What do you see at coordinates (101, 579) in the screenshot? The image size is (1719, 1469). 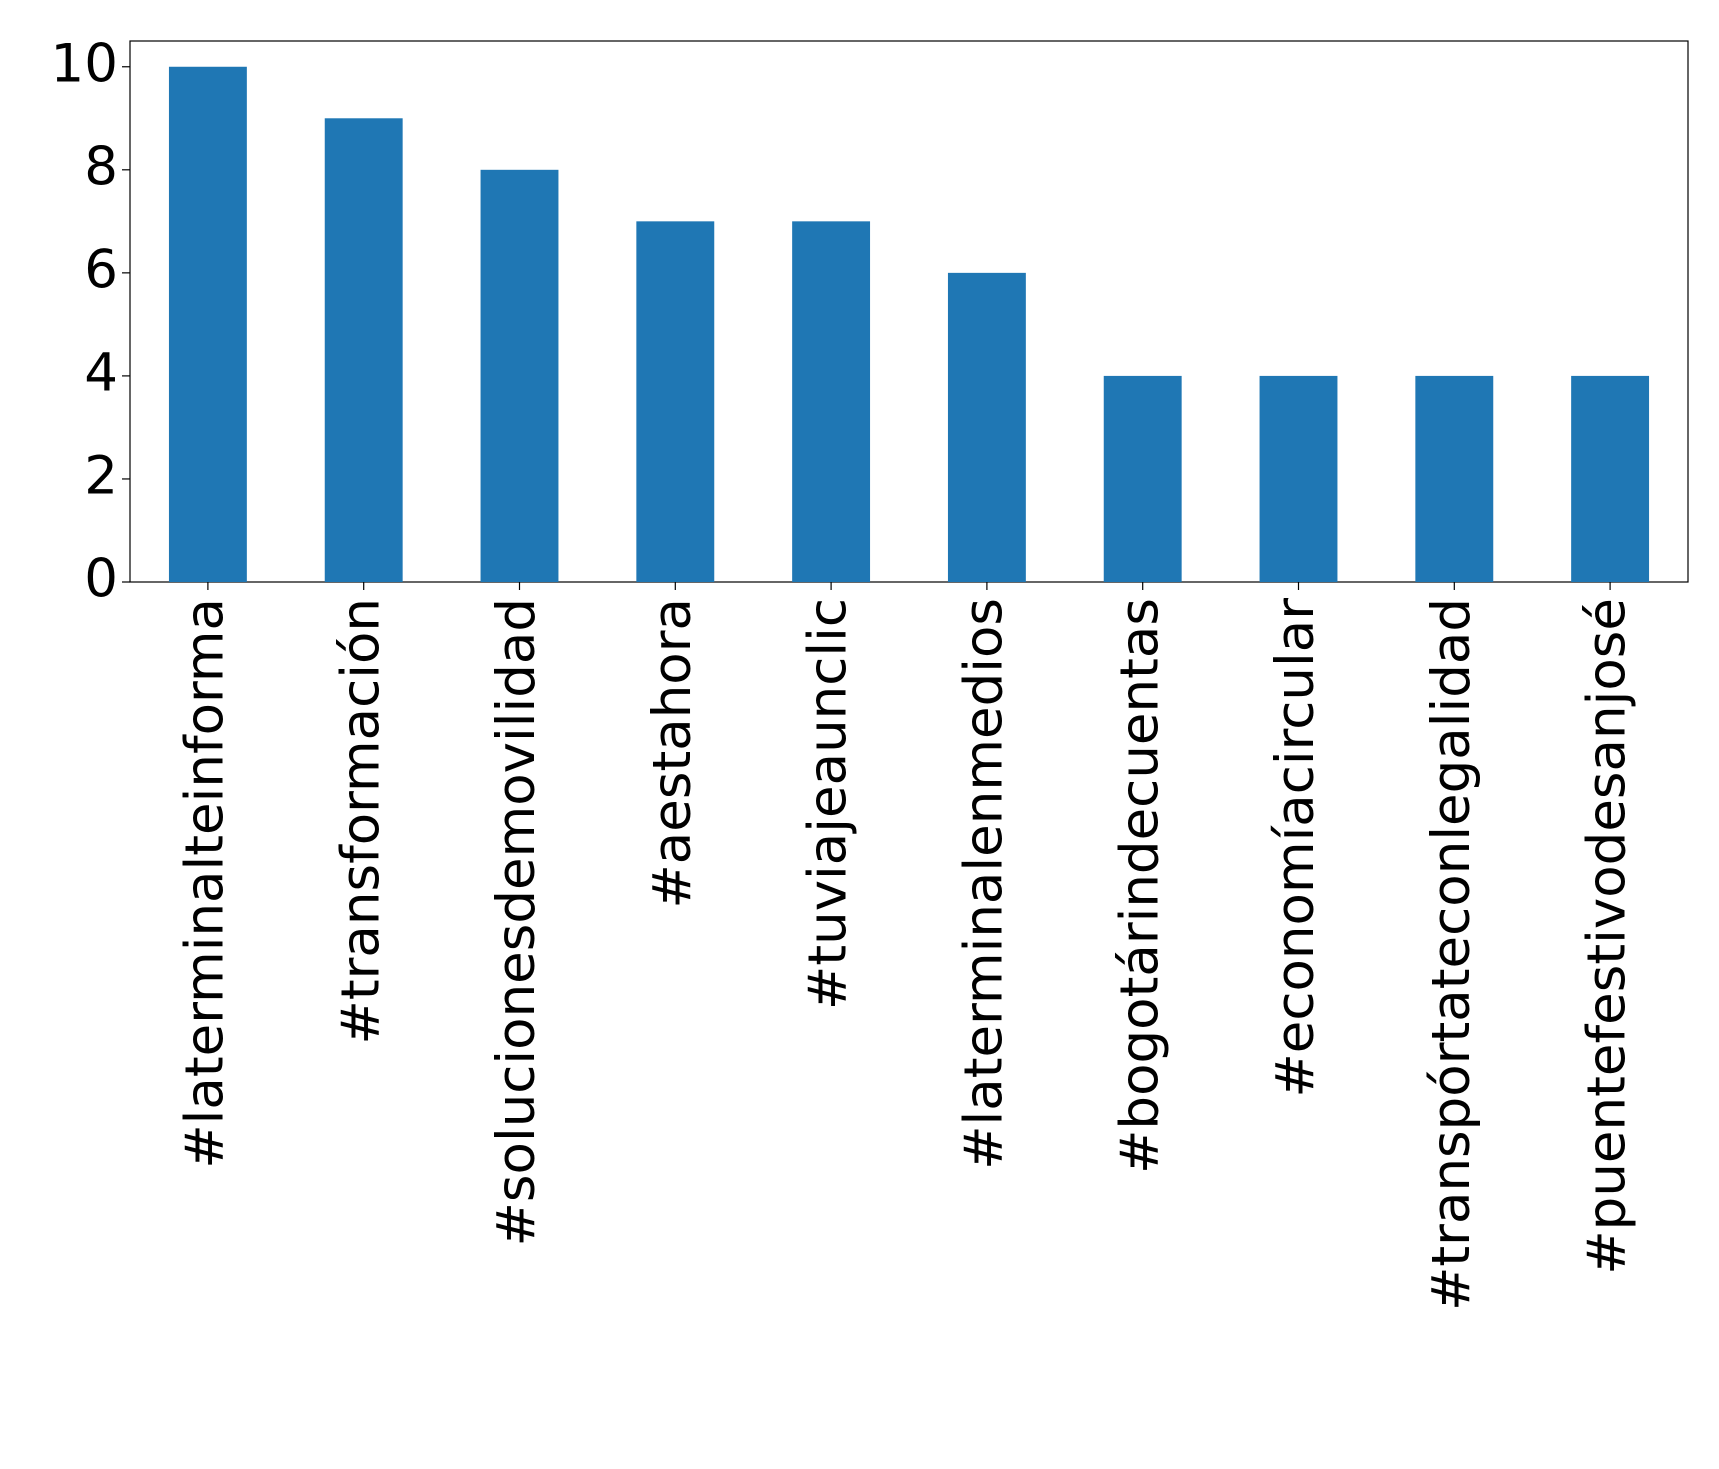 I see `y-tick-label: 0` at bounding box center [101, 579].